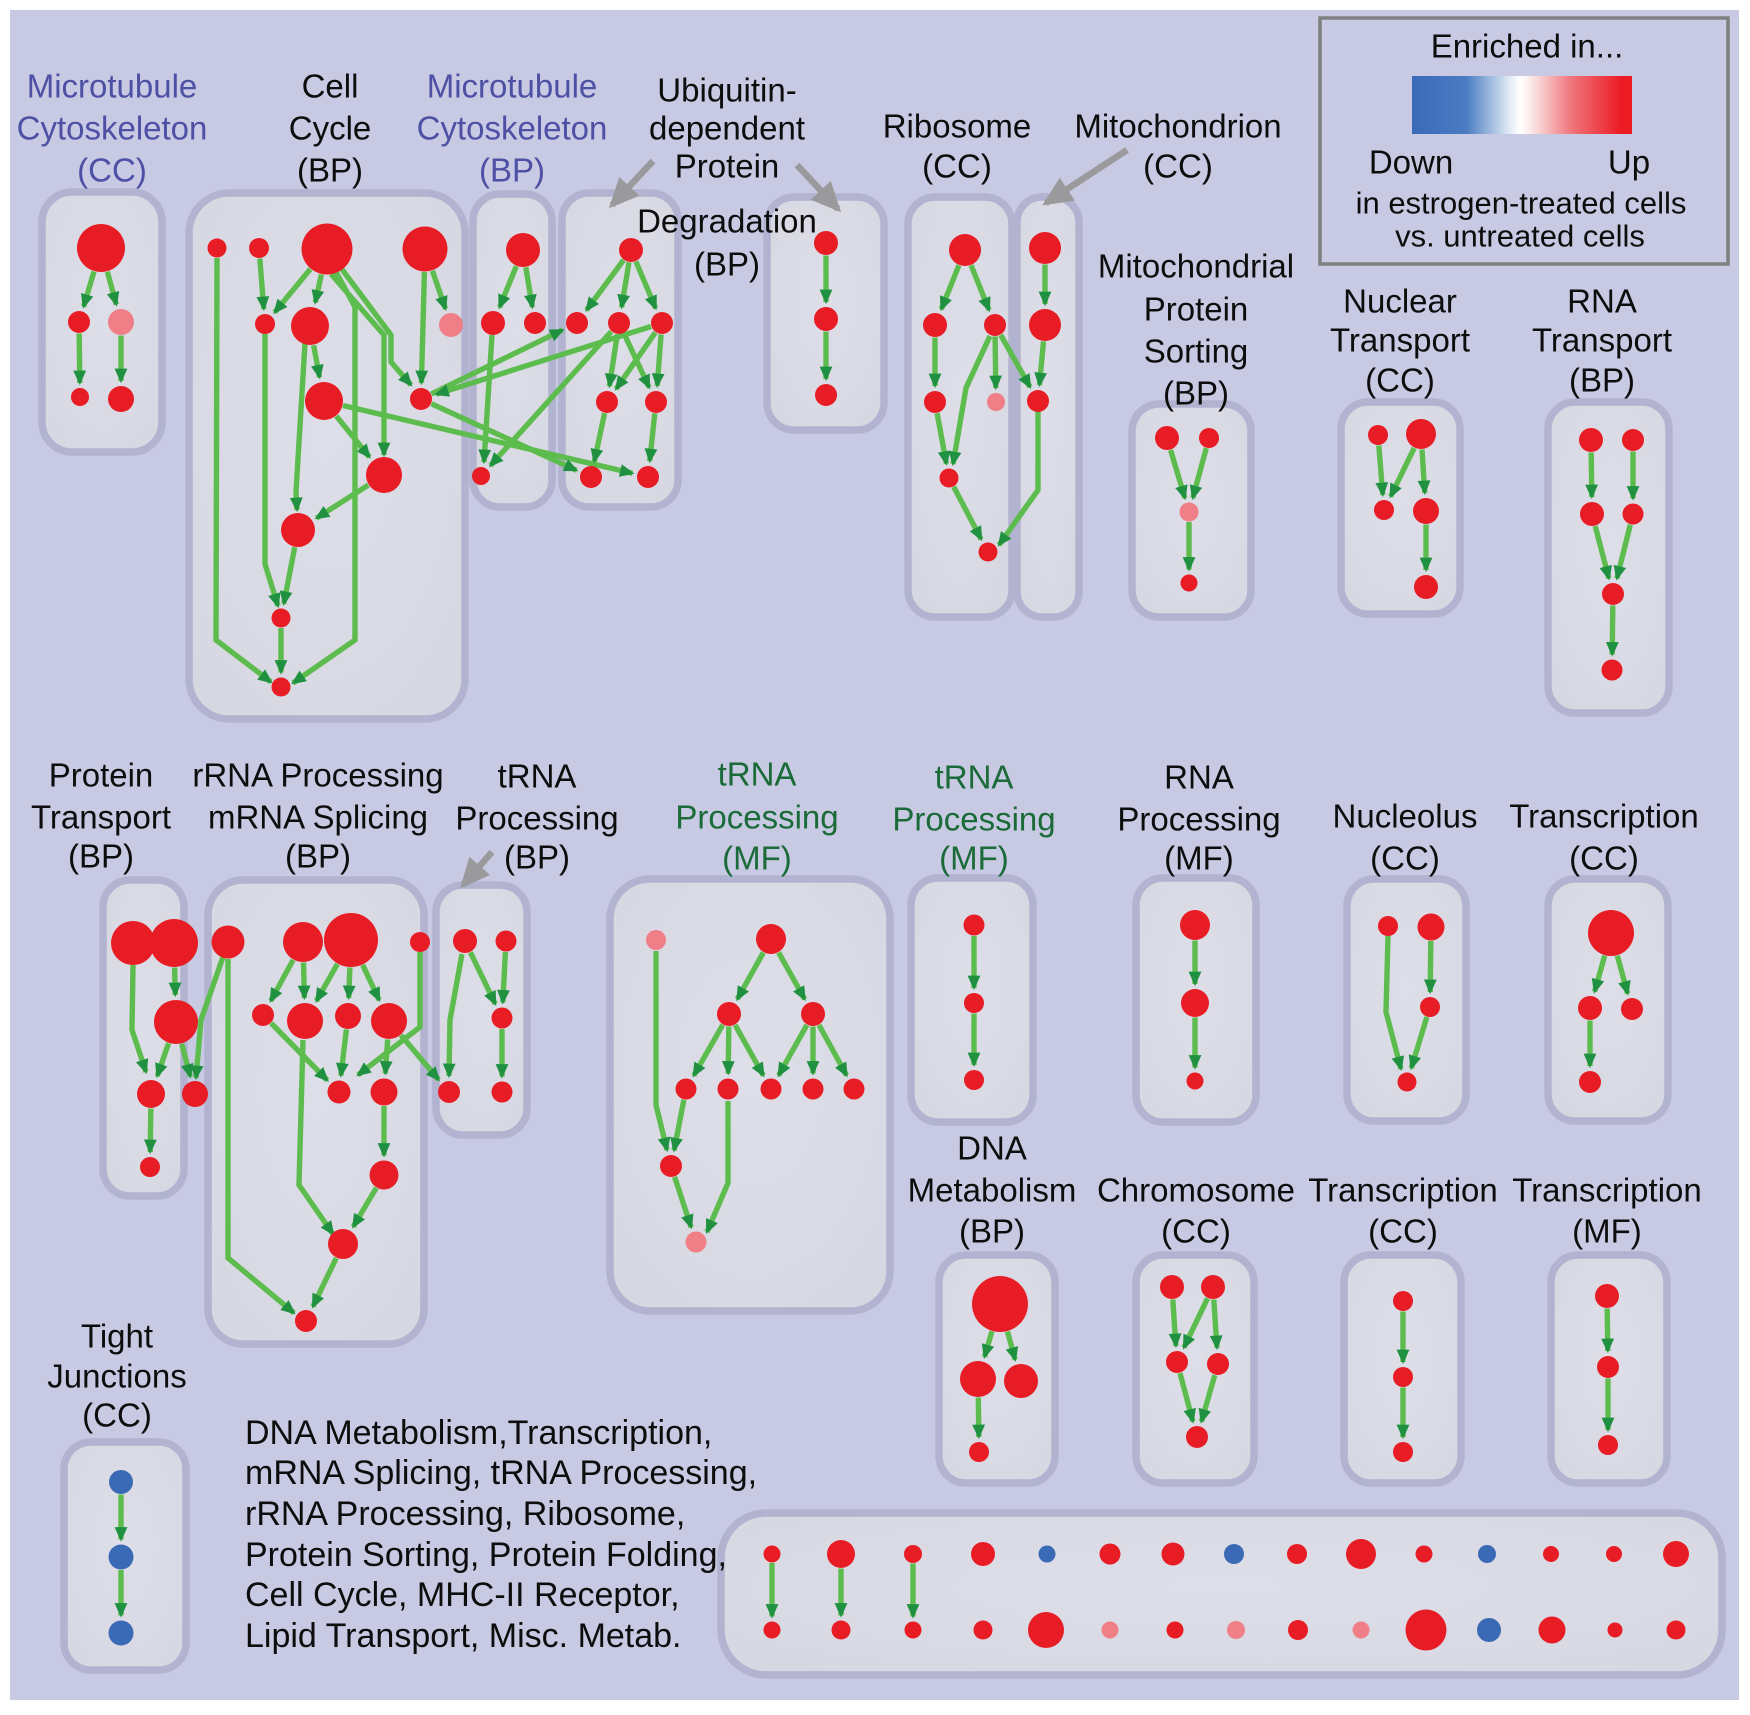  Describe the element at coordinates (462, 1595) in the screenshot. I see `svg-text: Cell Cycle, MHC-II Receptor,` at that location.